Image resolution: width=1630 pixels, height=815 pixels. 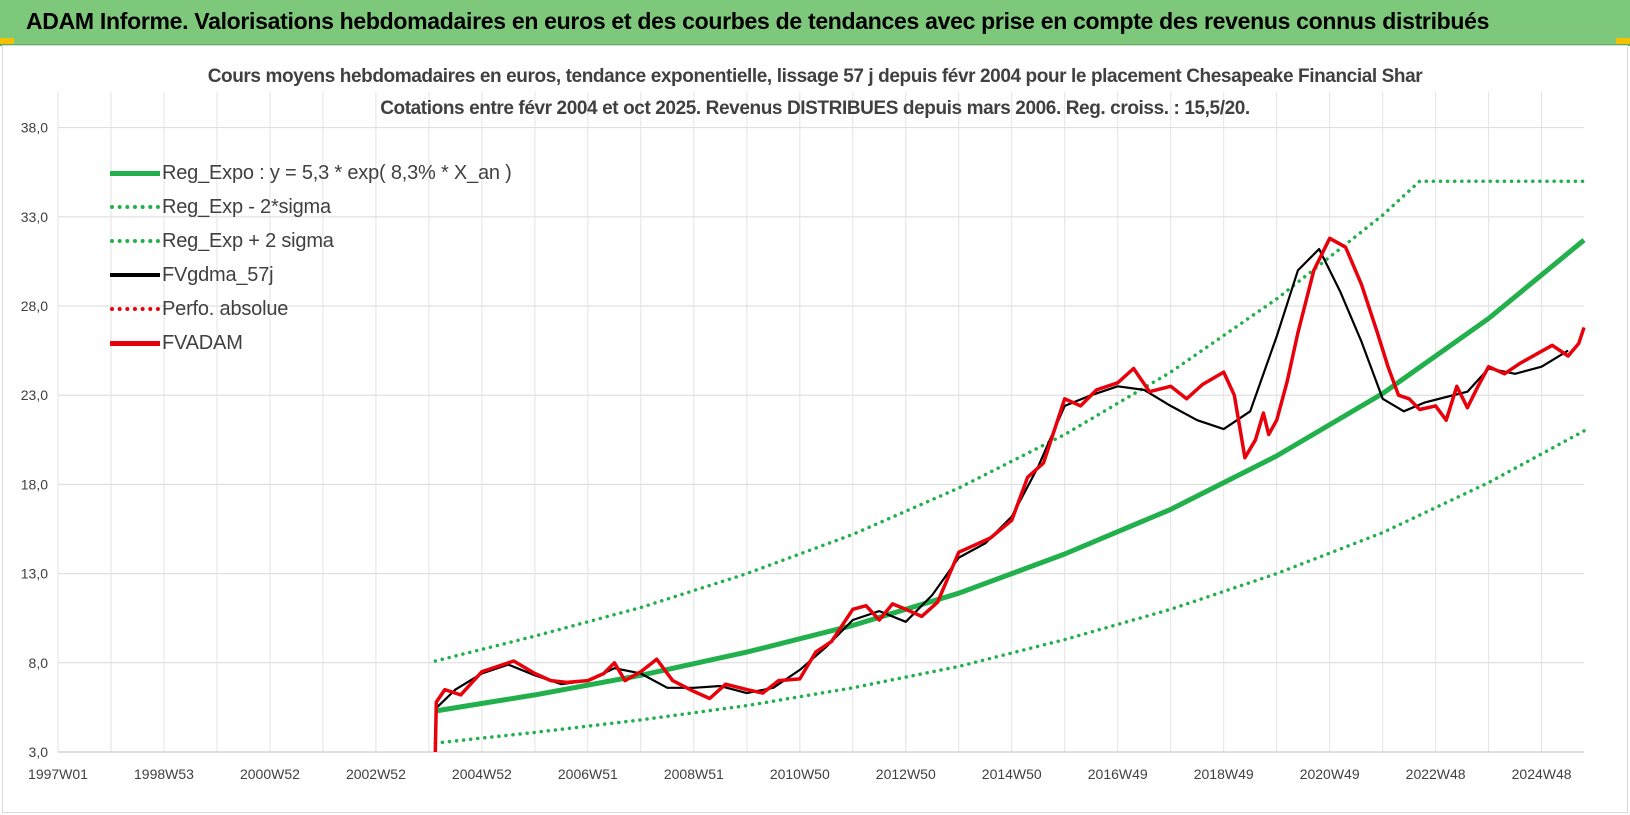 What do you see at coordinates (34, 484) in the screenshot?
I see `y-tick-label: 18,0` at bounding box center [34, 484].